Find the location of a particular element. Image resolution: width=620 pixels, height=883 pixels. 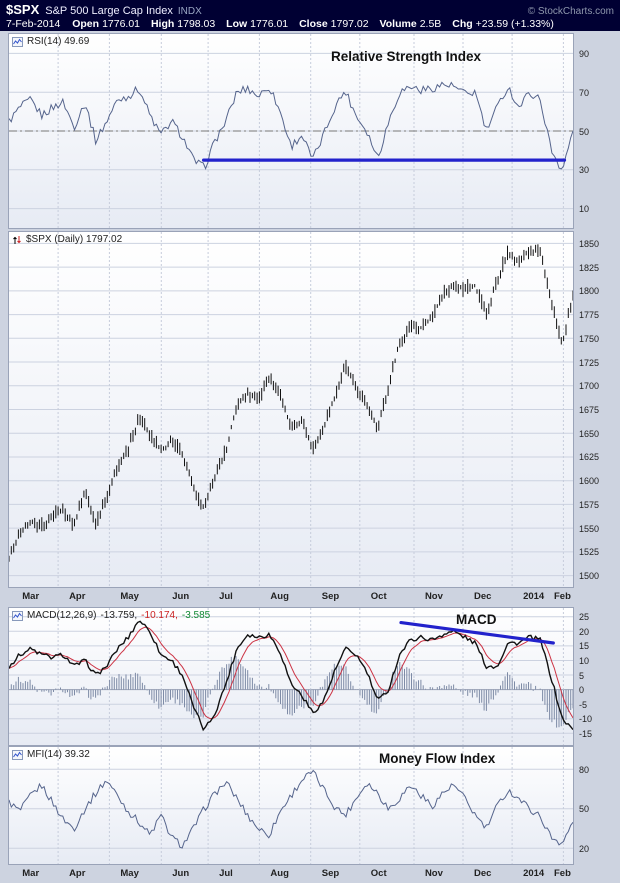

copyright: © StockCharts.com is located at coordinates (570, 11).